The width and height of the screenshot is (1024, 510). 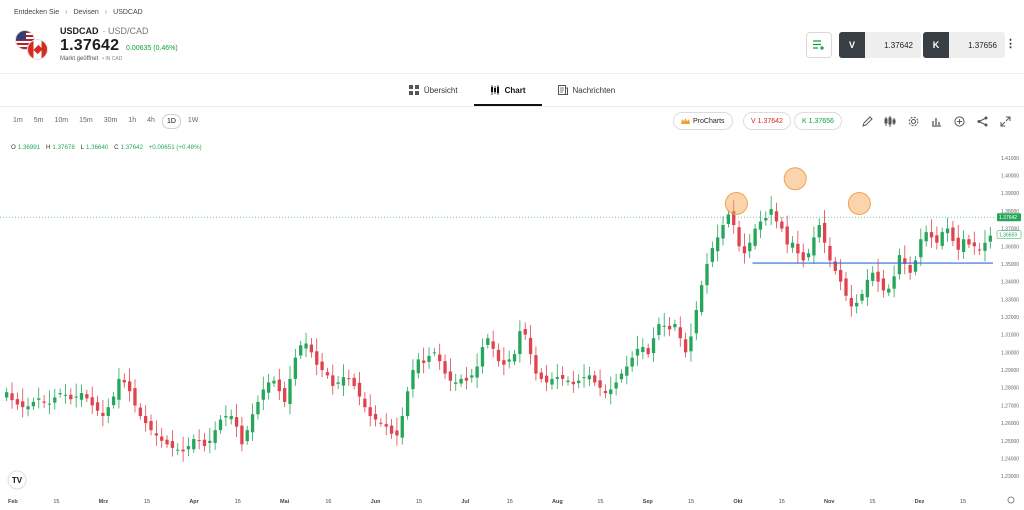 I want to click on x-tick-label: Mai, so click(x=285, y=502).